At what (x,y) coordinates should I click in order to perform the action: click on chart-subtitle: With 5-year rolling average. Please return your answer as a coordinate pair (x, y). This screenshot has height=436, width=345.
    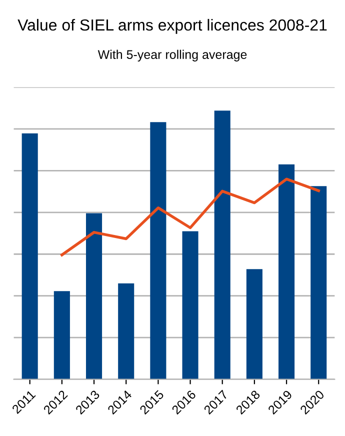
    Looking at the image, I should click on (172, 56).